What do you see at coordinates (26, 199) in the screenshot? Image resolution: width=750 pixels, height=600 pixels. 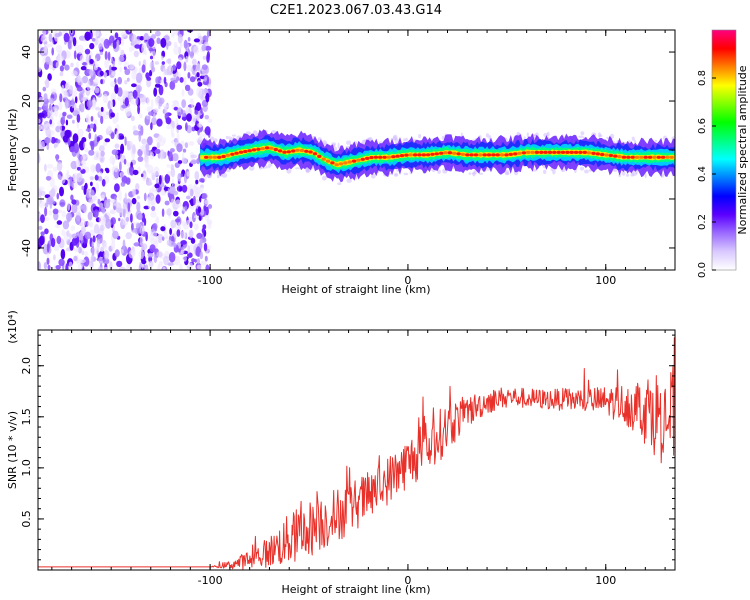 I see `y-tick-label: -20` at bounding box center [26, 199].